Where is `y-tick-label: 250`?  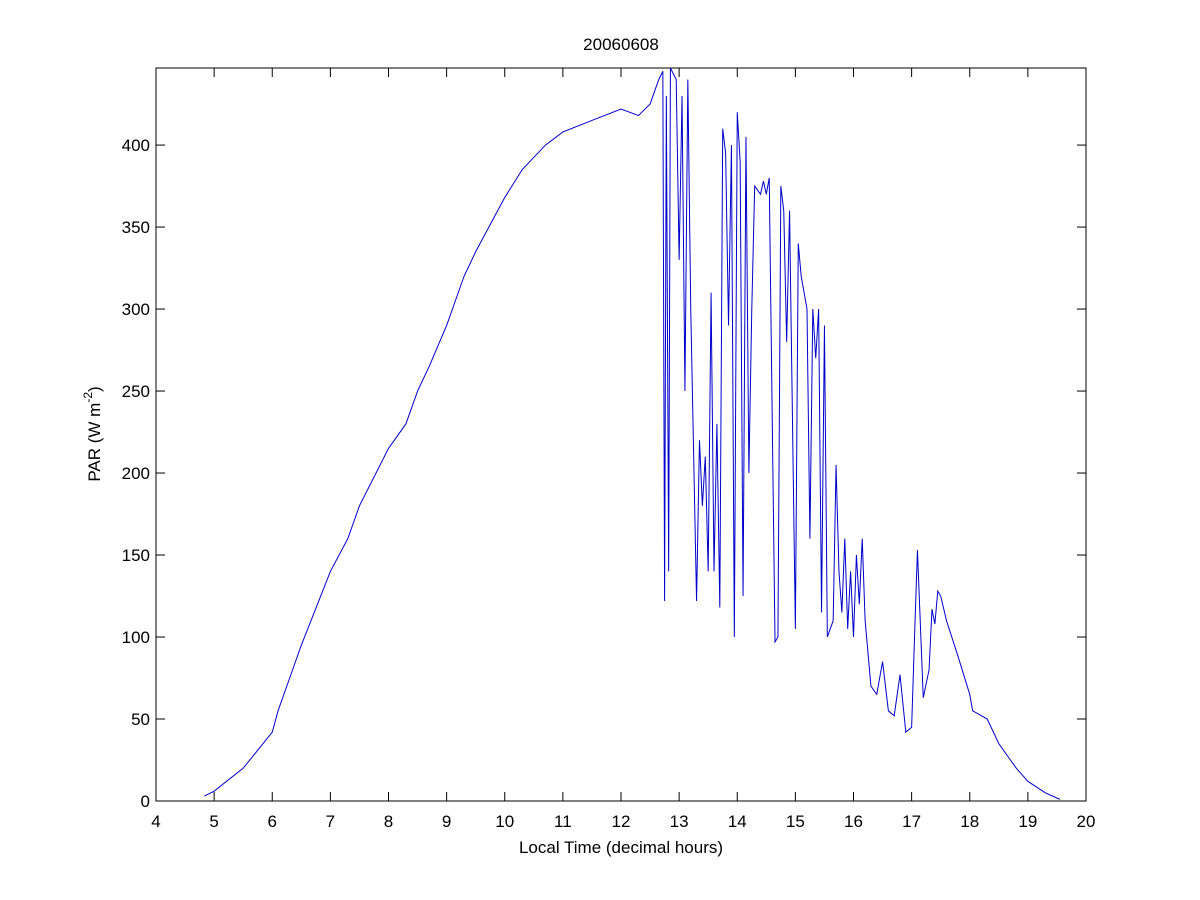 y-tick-label: 250 is located at coordinates (136, 391).